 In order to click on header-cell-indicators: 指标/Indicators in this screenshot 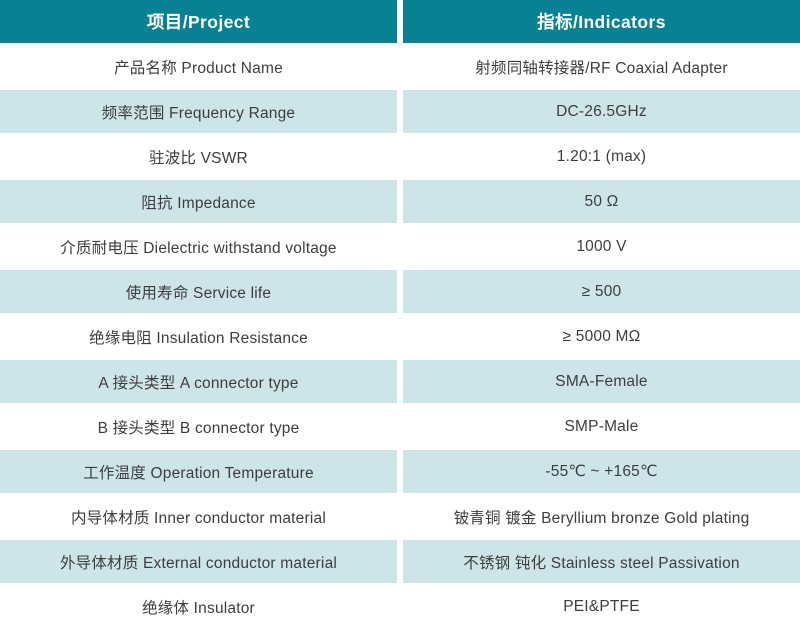, I will do `click(601, 21)`.